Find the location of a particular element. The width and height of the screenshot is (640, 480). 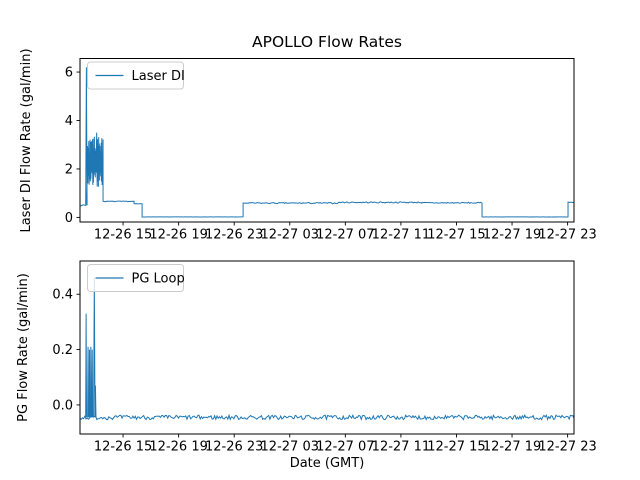

data-line-pg-loop is located at coordinates (327, 417).